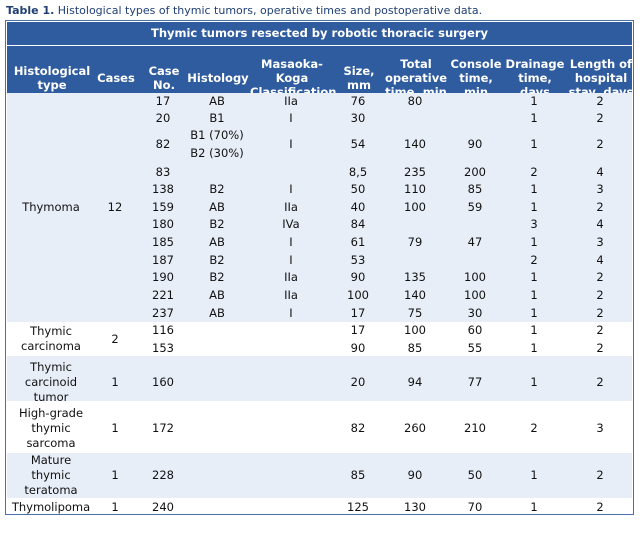  Describe the element at coordinates (415, 382) in the screenshot. I see `cell-total: 94` at that location.